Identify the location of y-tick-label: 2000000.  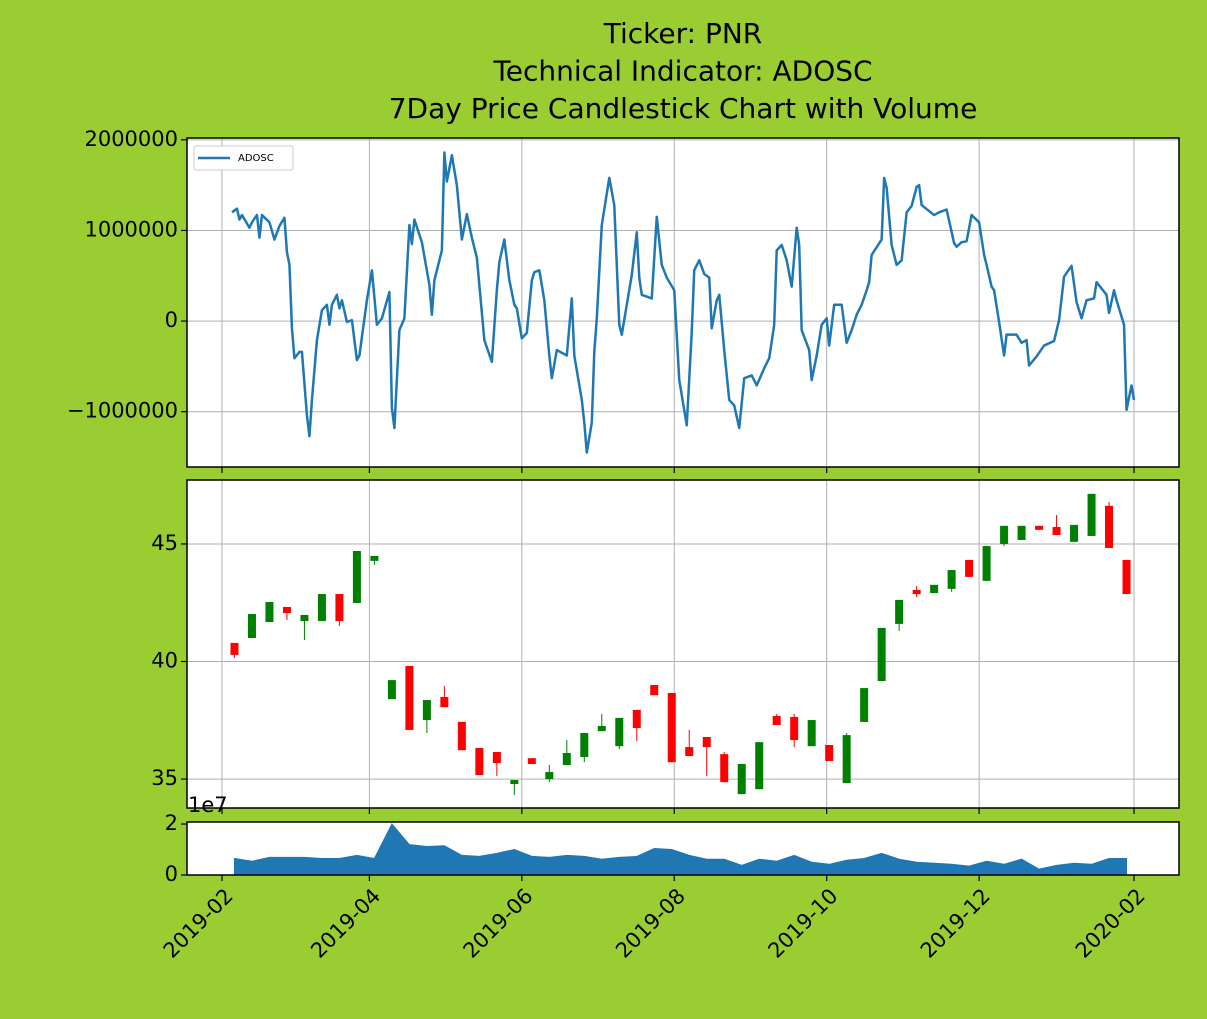
(131, 139).